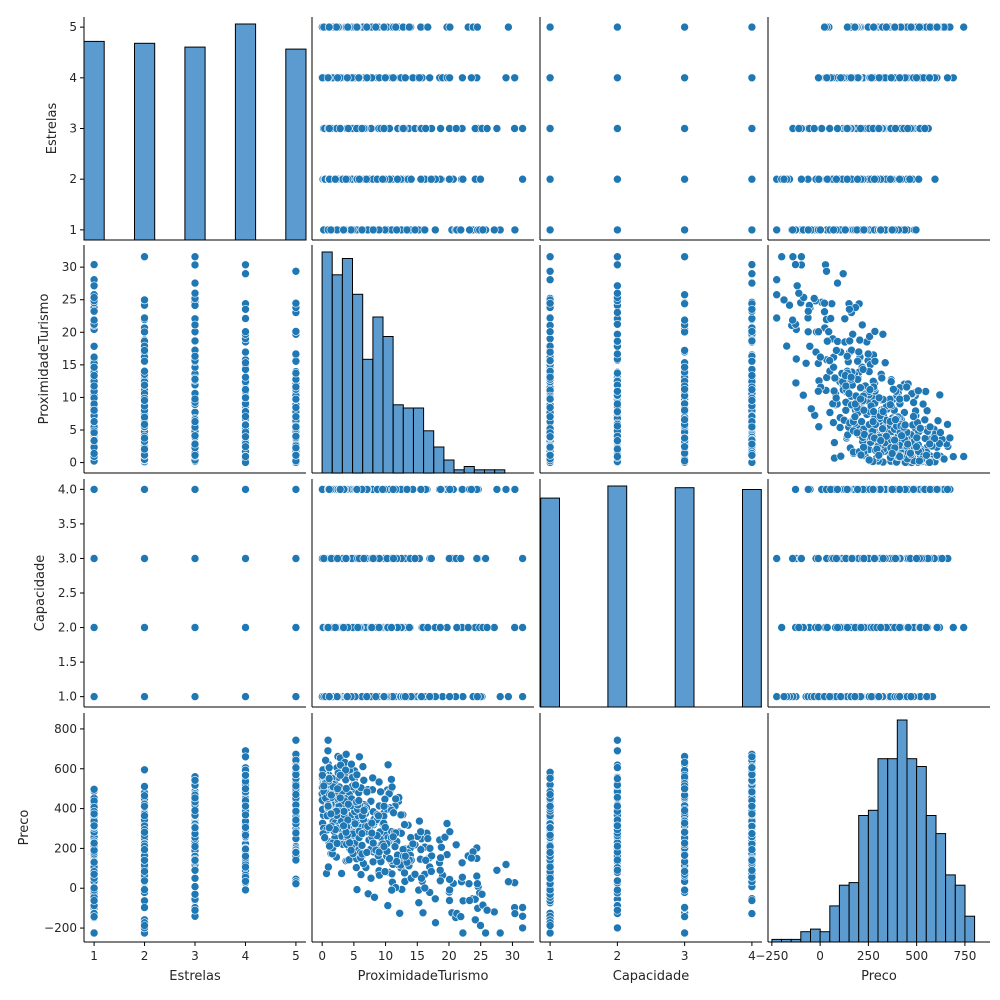 The height and width of the screenshot is (1000, 1000). Describe the element at coordinates (67, 489) in the screenshot. I see `y-tick-label: 4.0` at that location.